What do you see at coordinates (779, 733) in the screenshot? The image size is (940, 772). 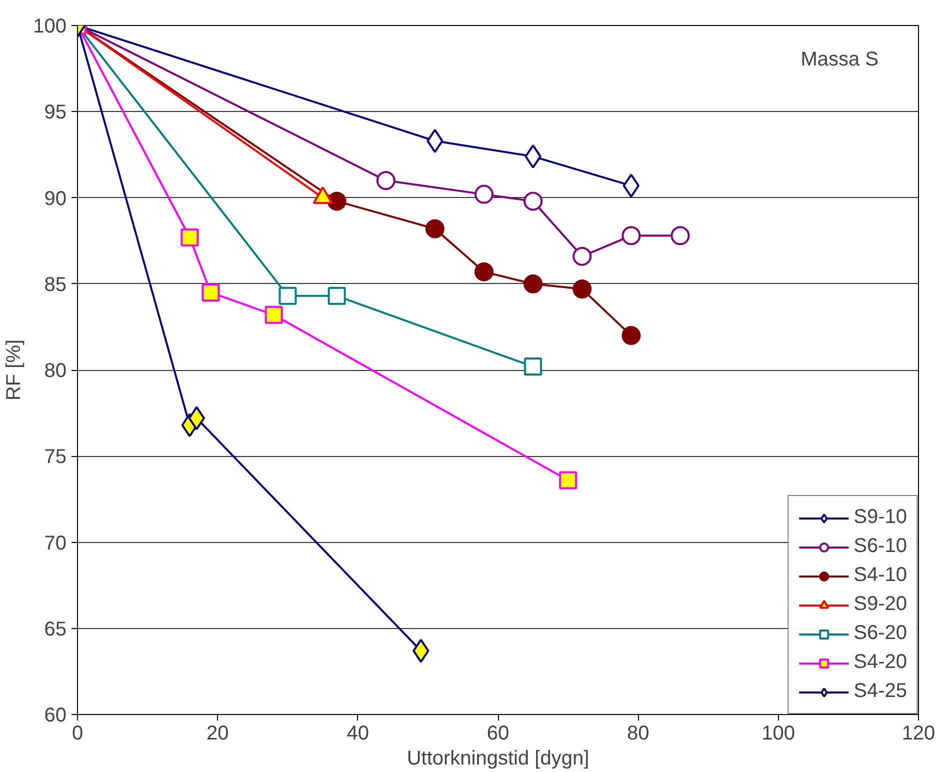 I see `x-tick-label: 100` at bounding box center [779, 733].